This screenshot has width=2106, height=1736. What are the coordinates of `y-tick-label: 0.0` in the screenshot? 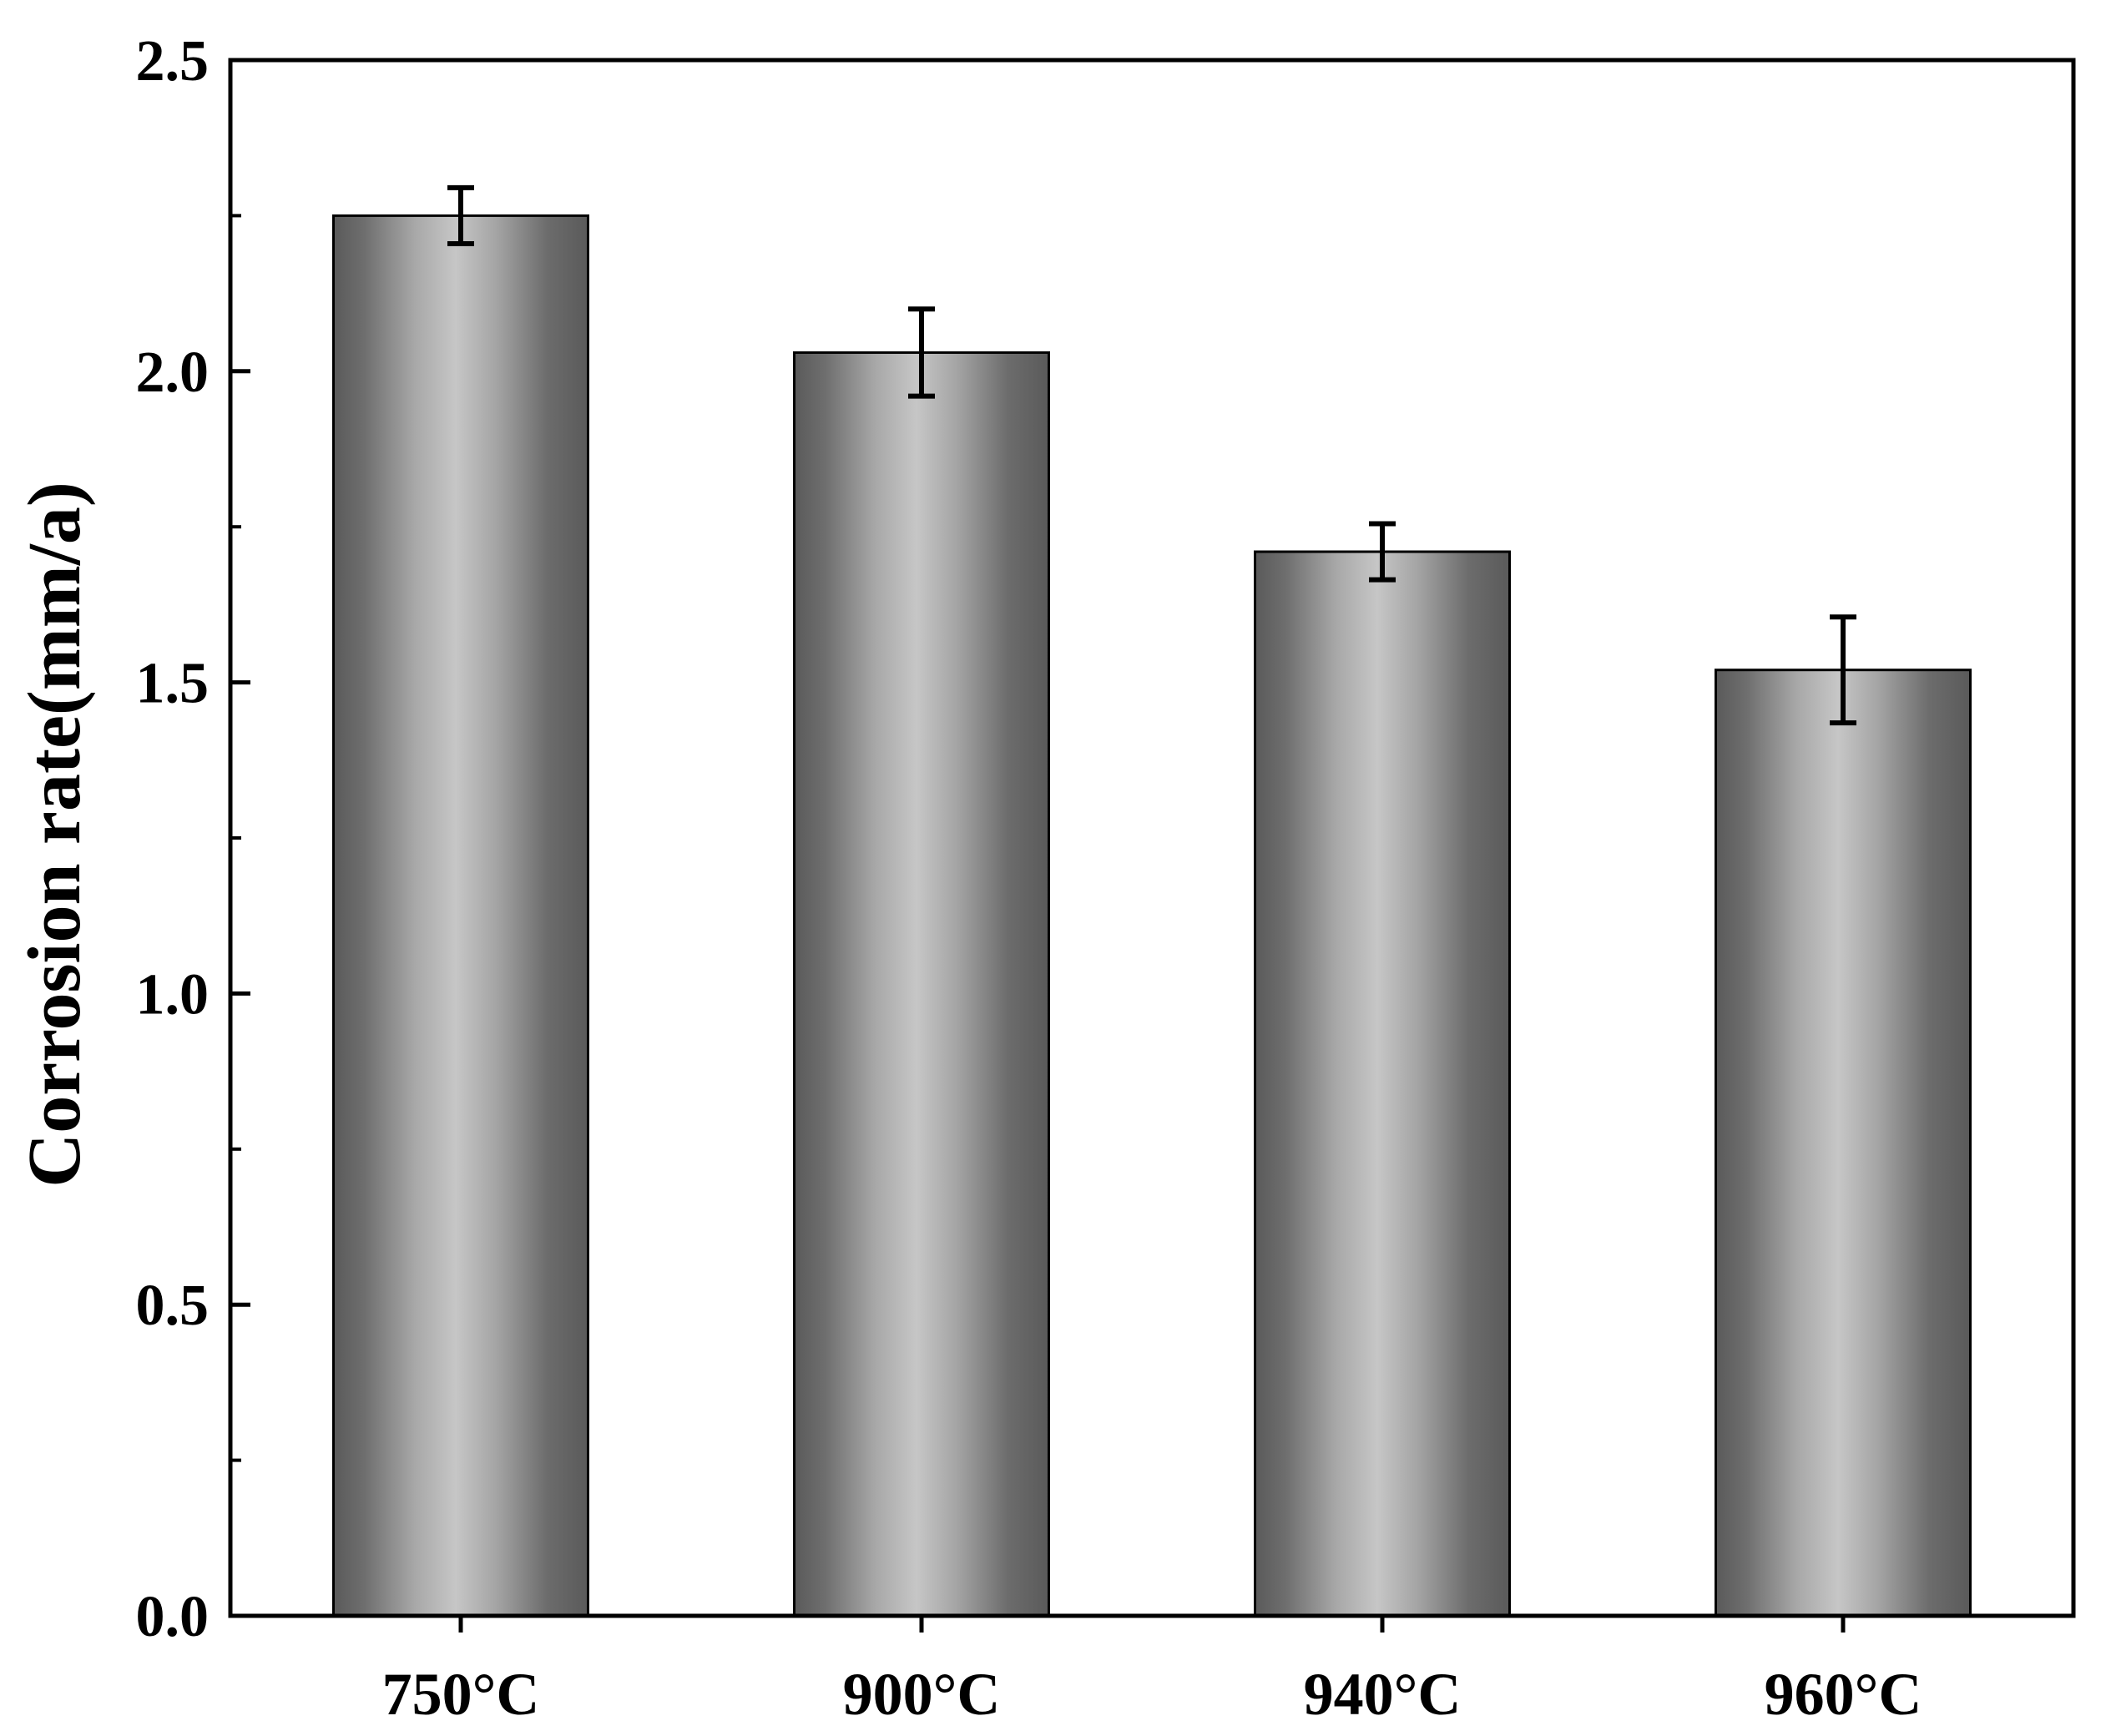 It's located at (173, 1617).